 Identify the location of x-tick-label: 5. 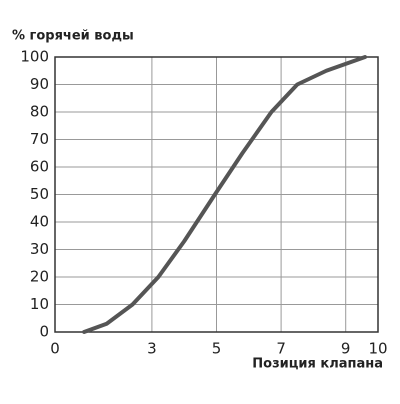
(217, 349).